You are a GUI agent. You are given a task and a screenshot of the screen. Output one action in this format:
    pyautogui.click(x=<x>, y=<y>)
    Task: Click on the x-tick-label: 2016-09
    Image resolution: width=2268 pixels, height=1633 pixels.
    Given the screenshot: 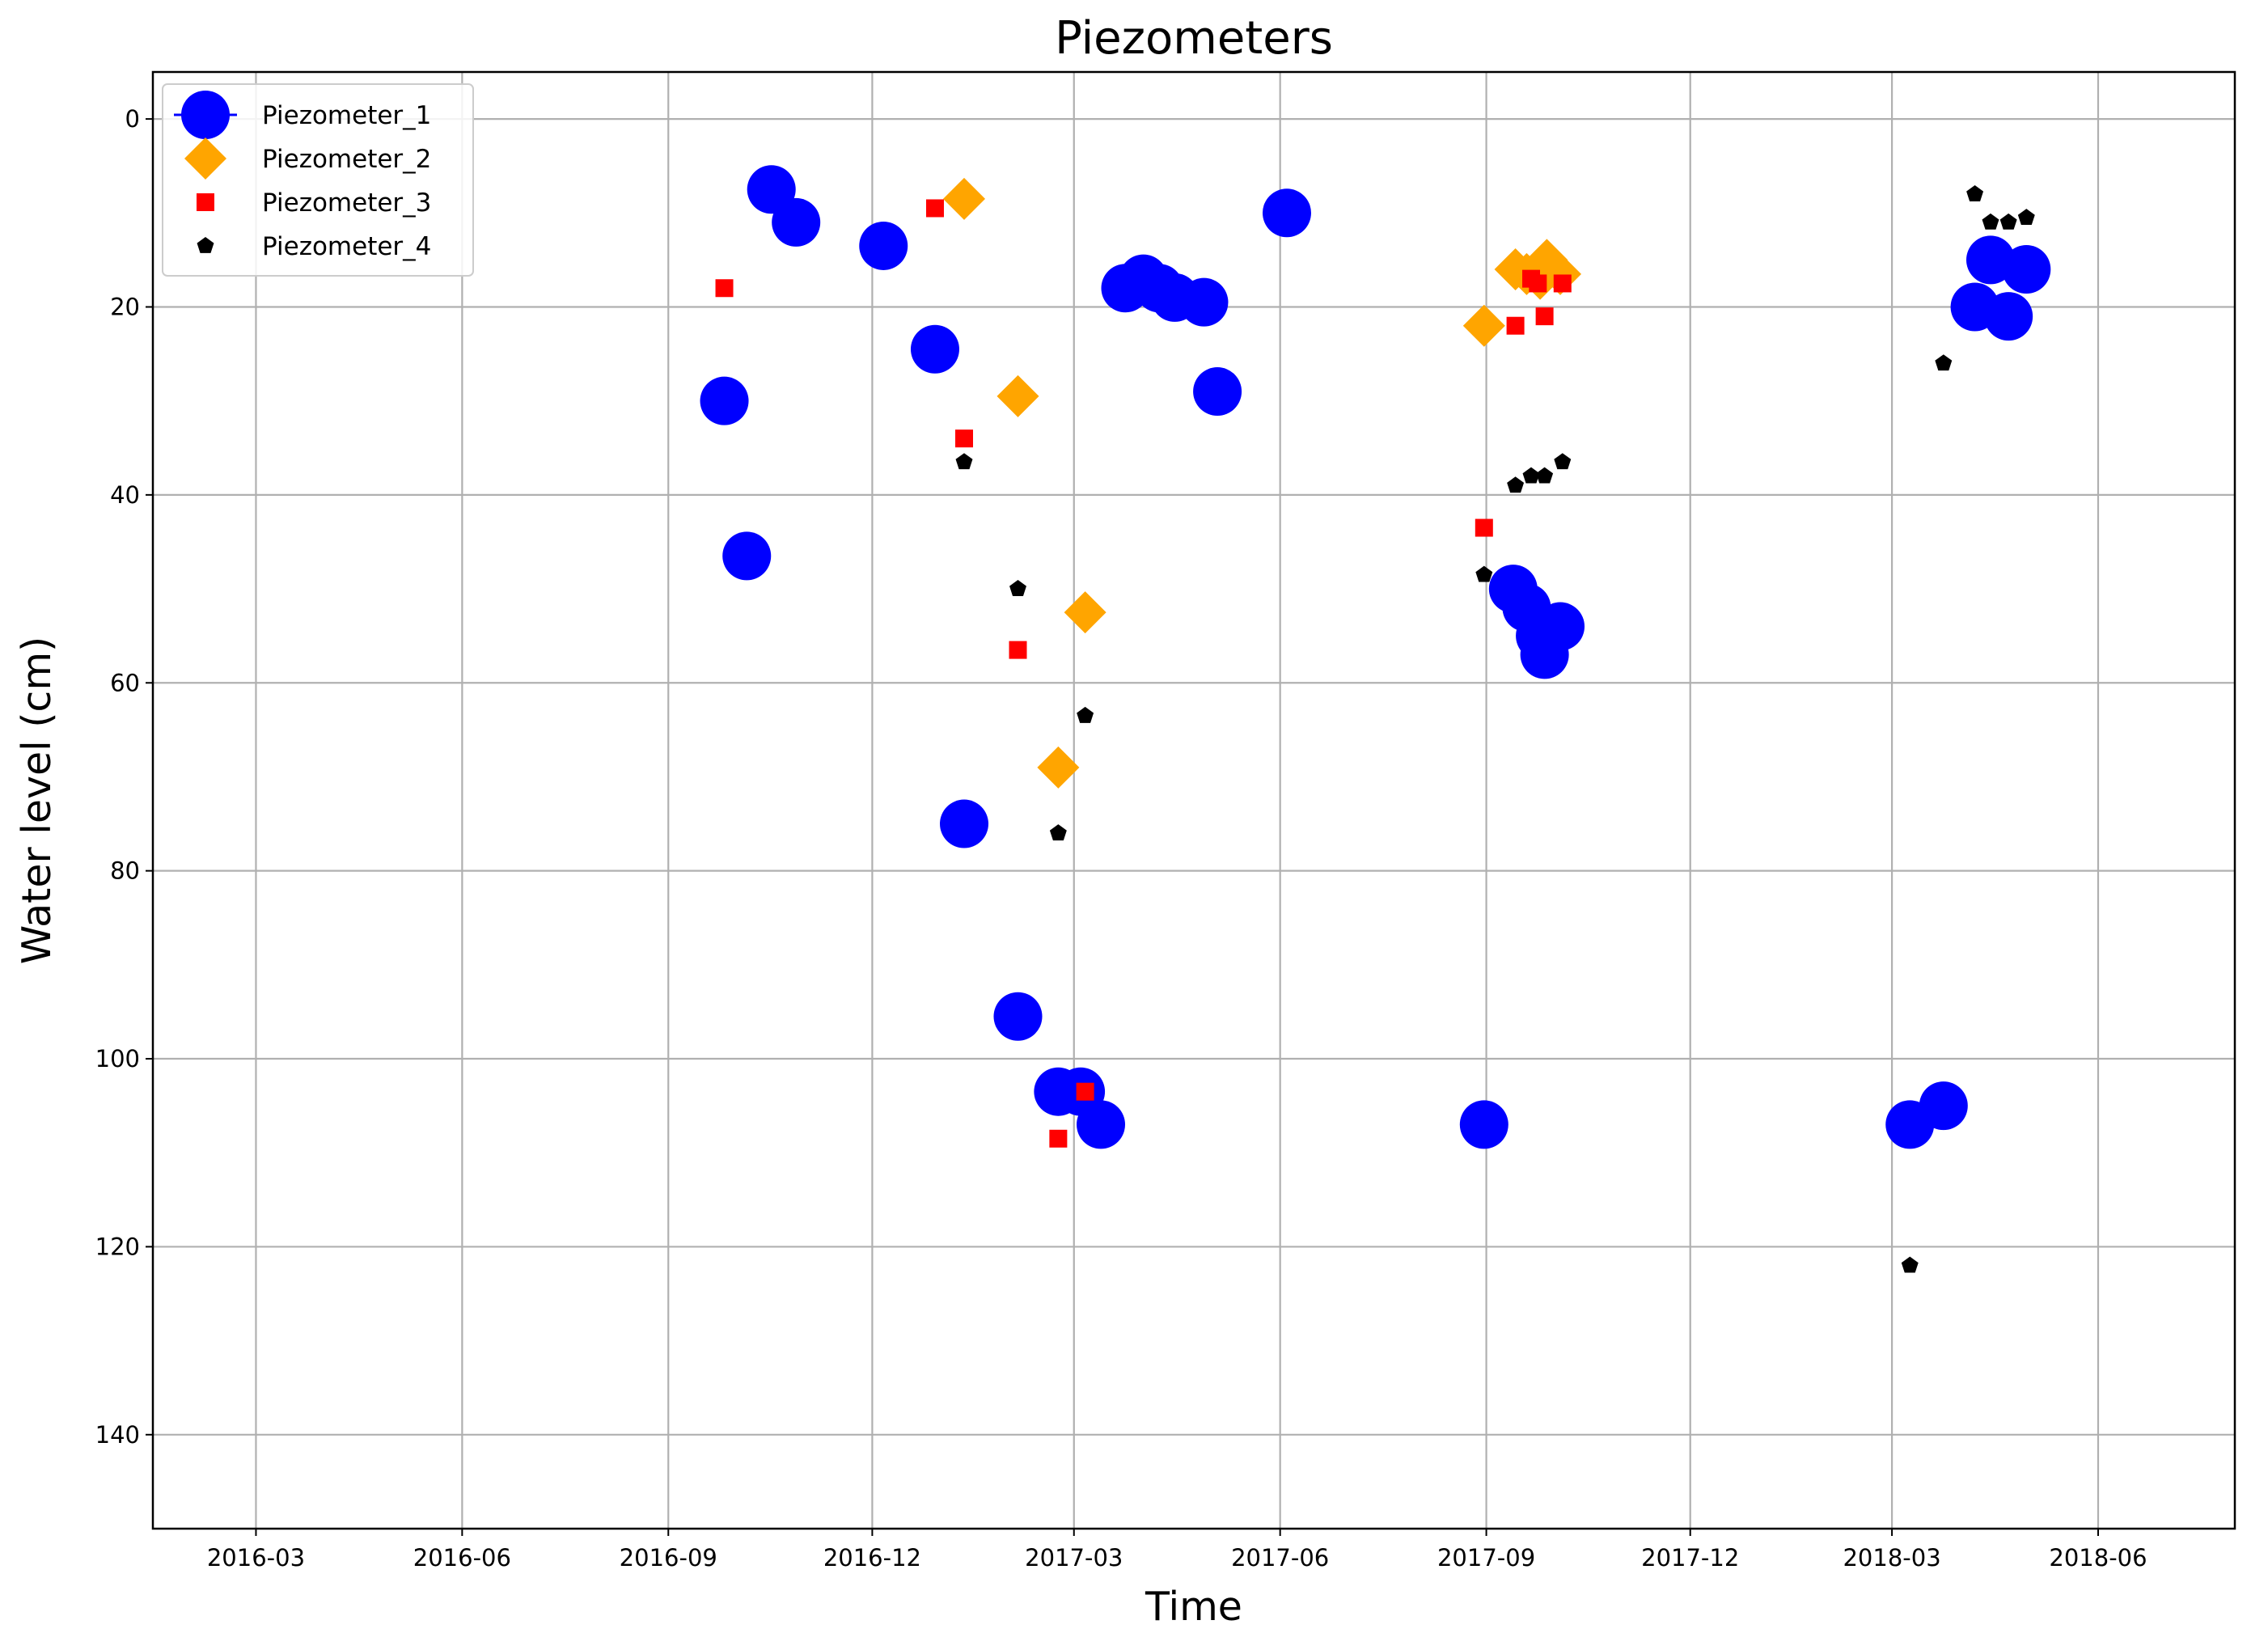 What is the action you would take?
    pyautogui.click(x=669, y=1558)
    